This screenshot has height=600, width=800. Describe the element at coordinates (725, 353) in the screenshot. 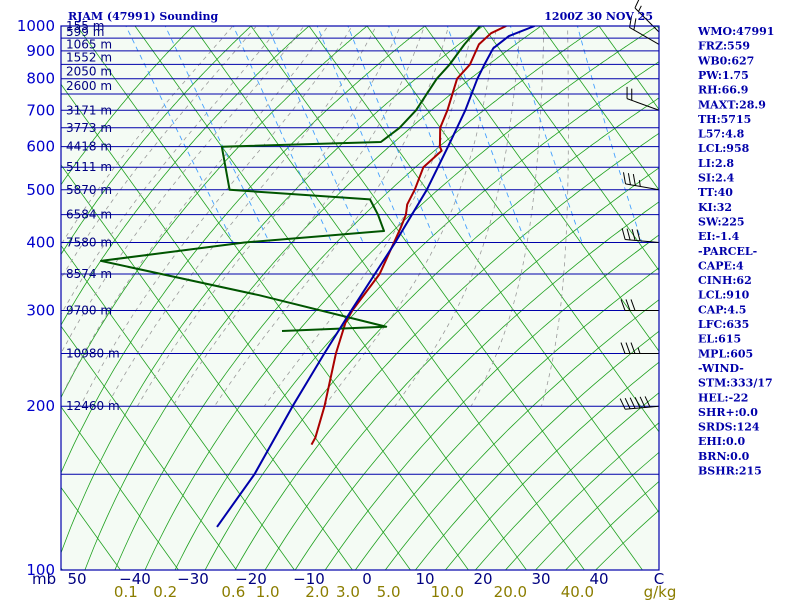

I see `index-entry: MPL:605` at that location.